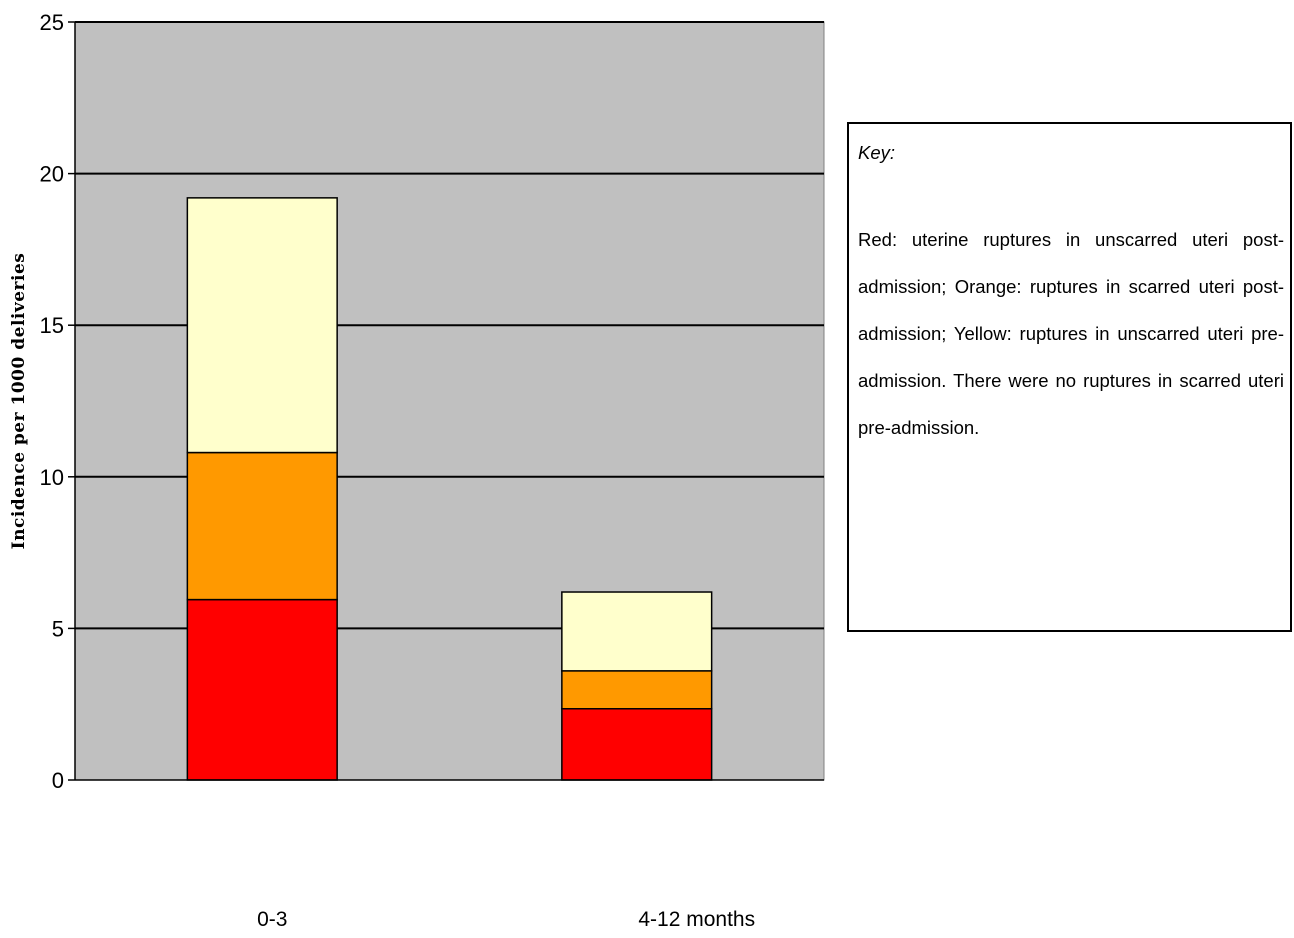 This screenshot has width=1294, height=938. I want to click on y-tick-label: 5, so click(58, 628).